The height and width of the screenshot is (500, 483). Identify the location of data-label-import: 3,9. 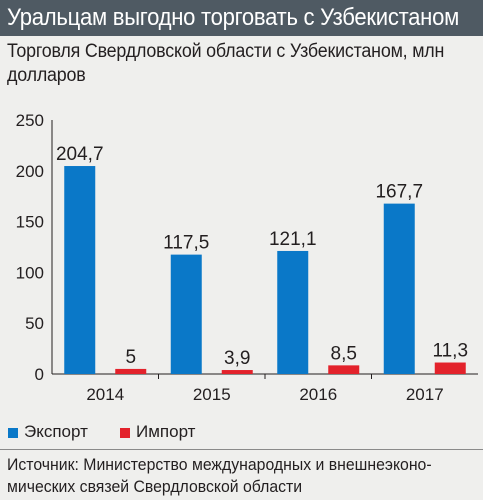
(237, 358).